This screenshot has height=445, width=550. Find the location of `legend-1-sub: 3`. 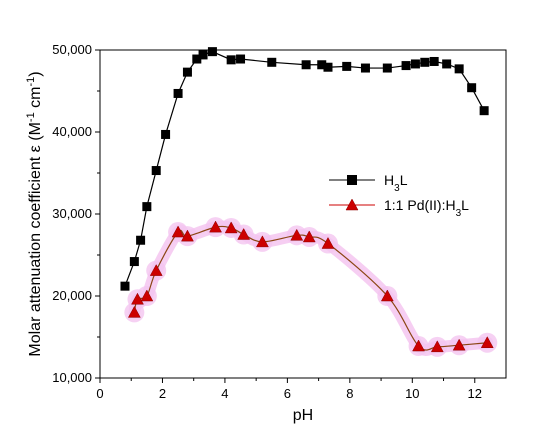

legend-1-sub: 3 is located at coordinates (397, 188).